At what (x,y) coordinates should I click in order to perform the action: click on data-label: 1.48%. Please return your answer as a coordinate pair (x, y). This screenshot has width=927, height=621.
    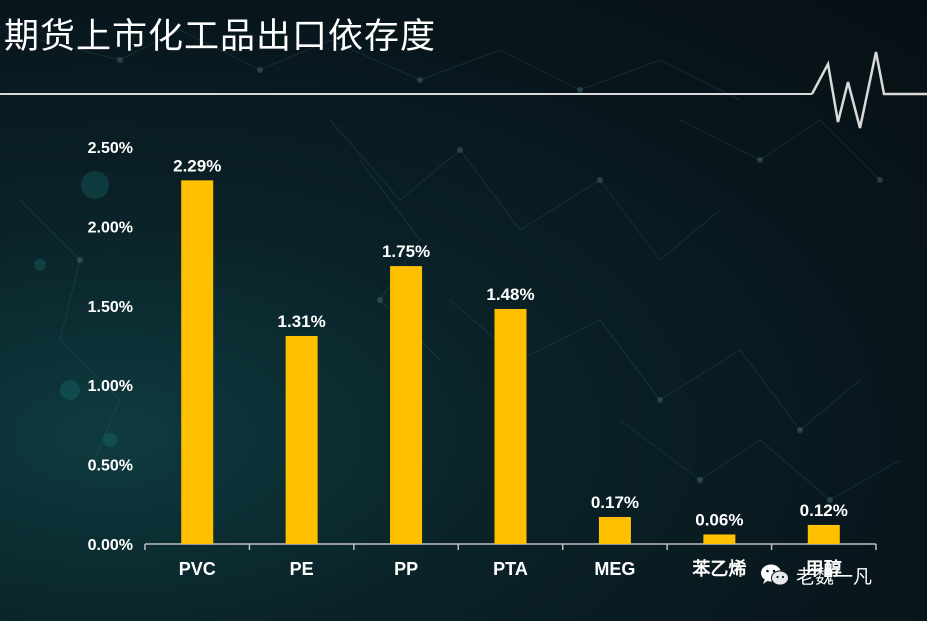
    Looking at the image, I should click on (510, 294).